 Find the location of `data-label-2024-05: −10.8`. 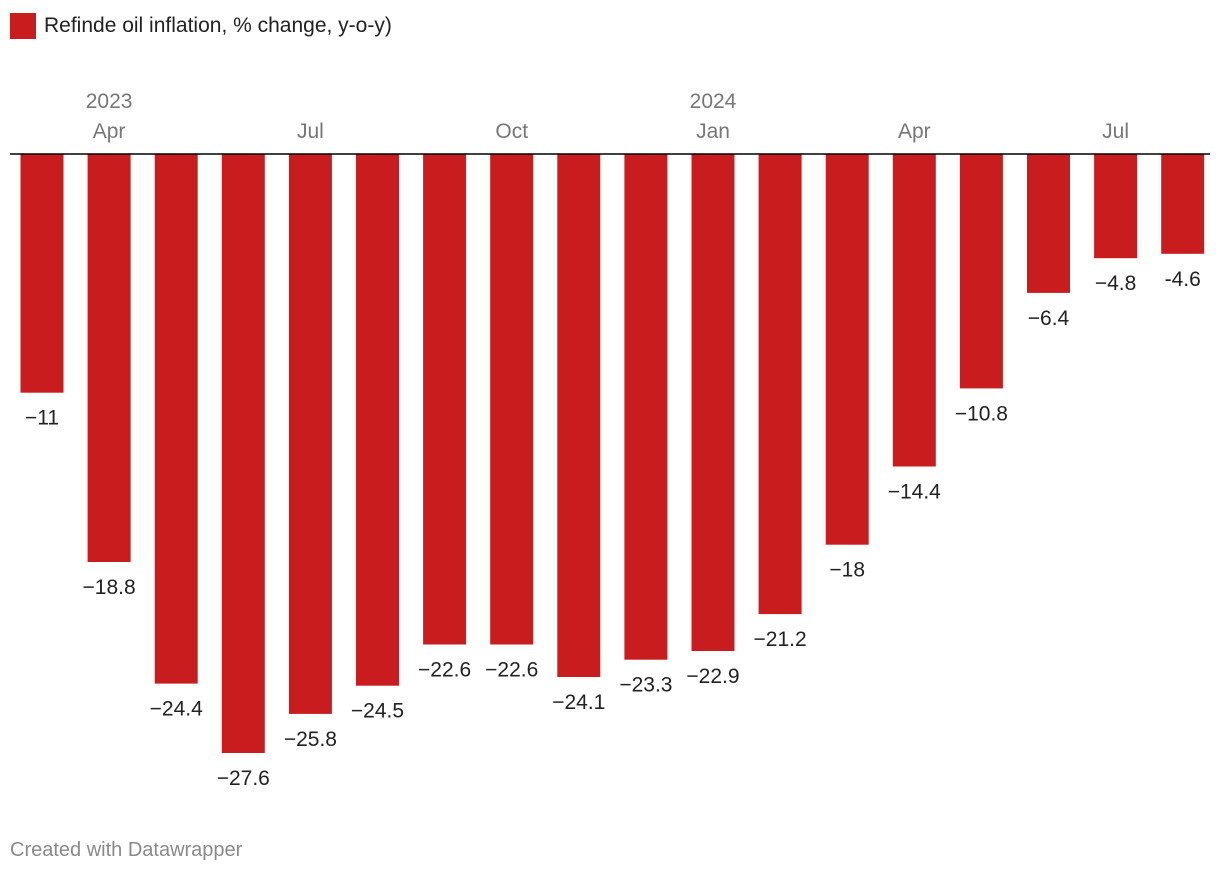

data-label-2024-05: −10.8 is located at coordinates (981, 413).